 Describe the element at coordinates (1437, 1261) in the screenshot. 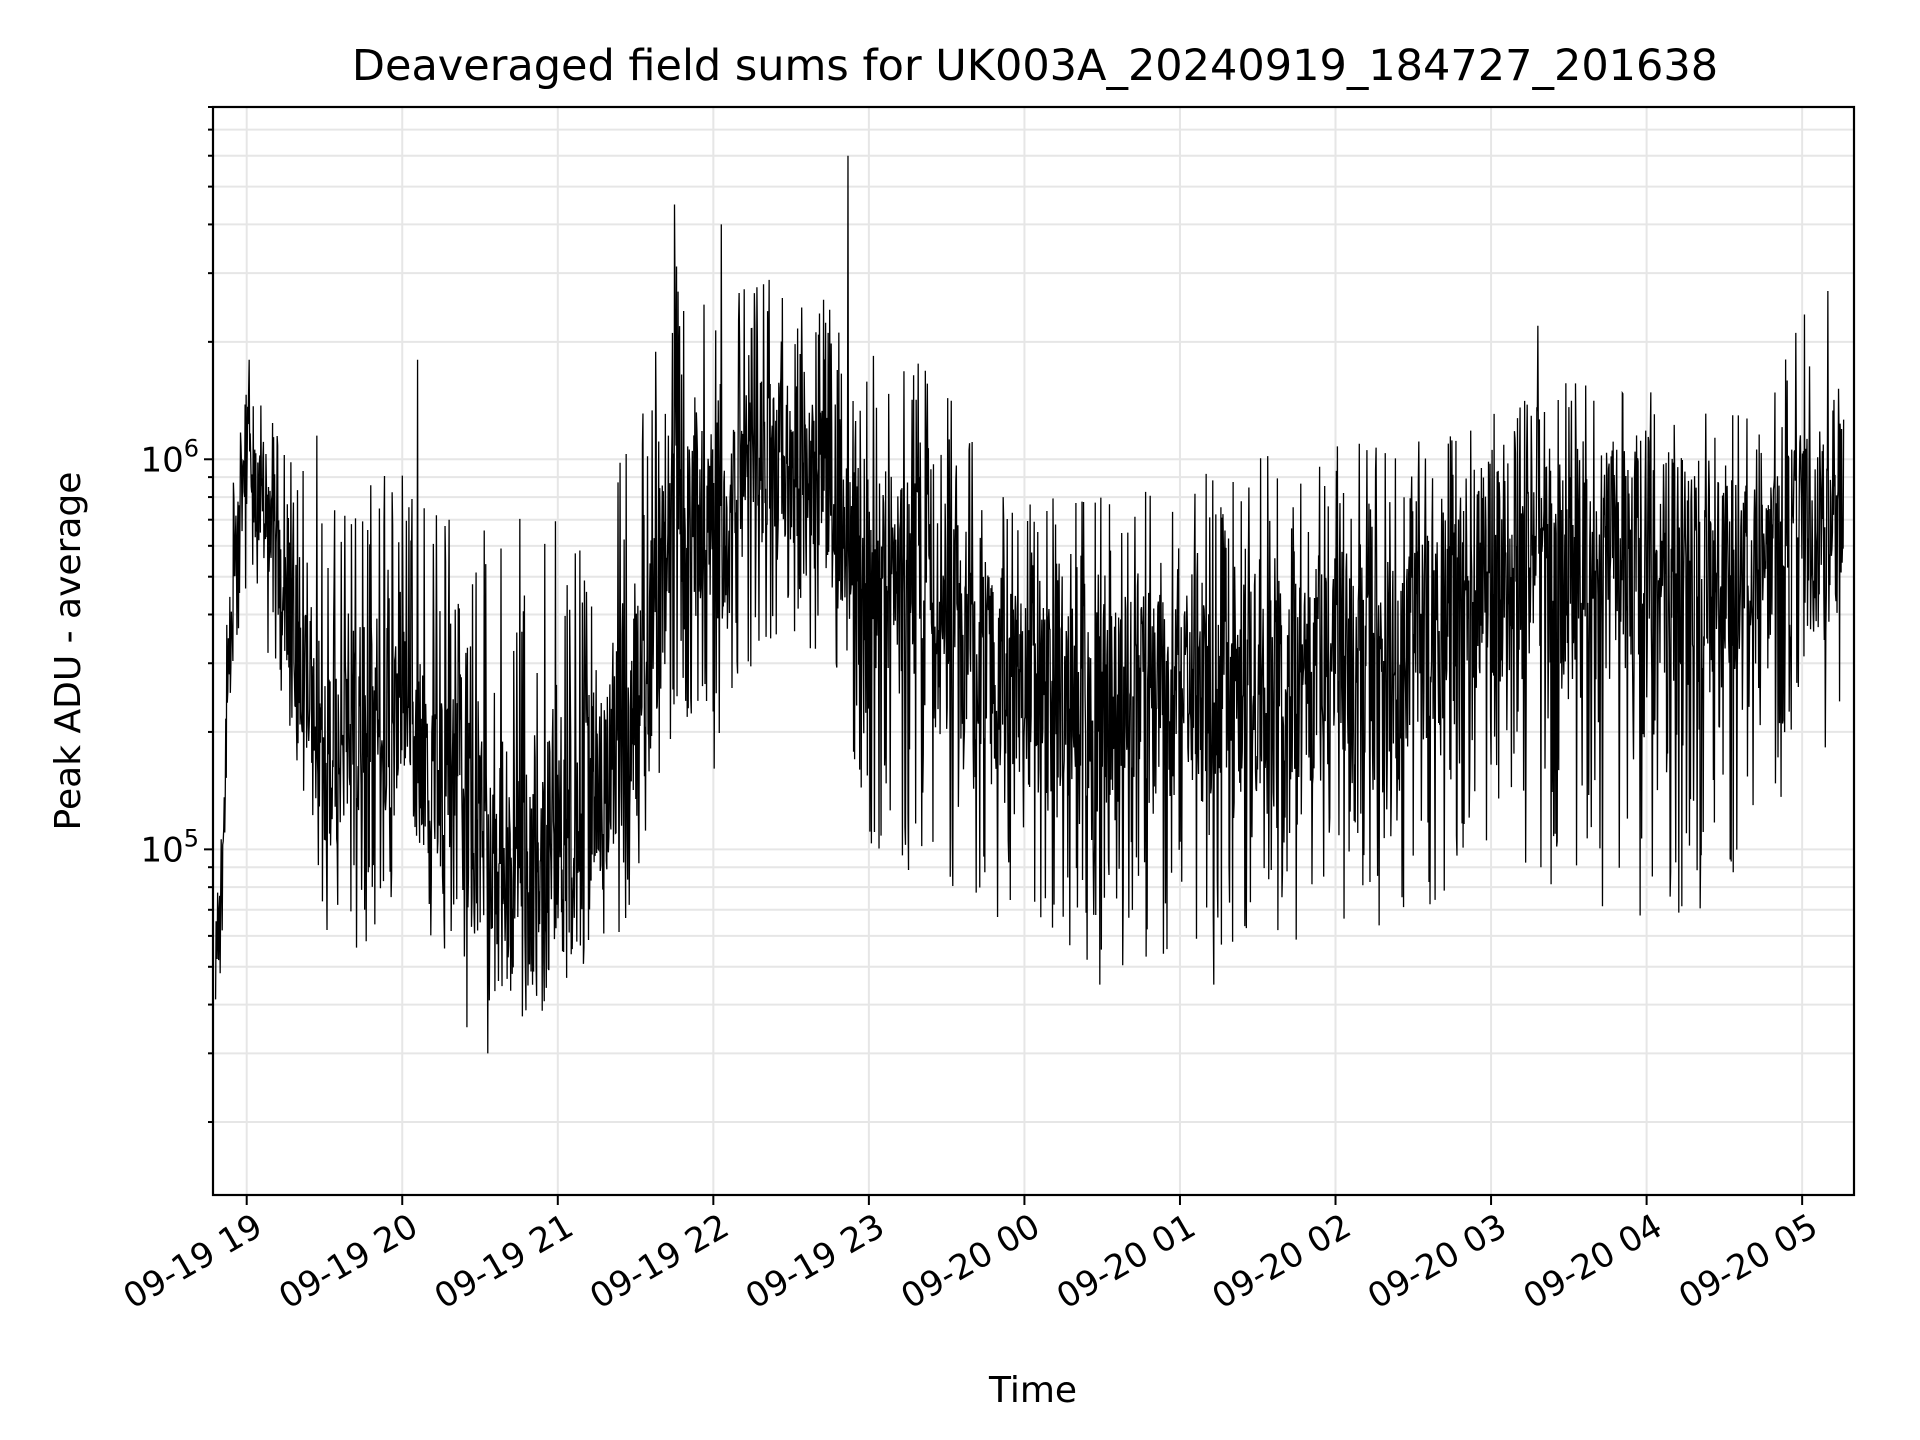

I see `x-tick-label: 09-20 03` at that location.